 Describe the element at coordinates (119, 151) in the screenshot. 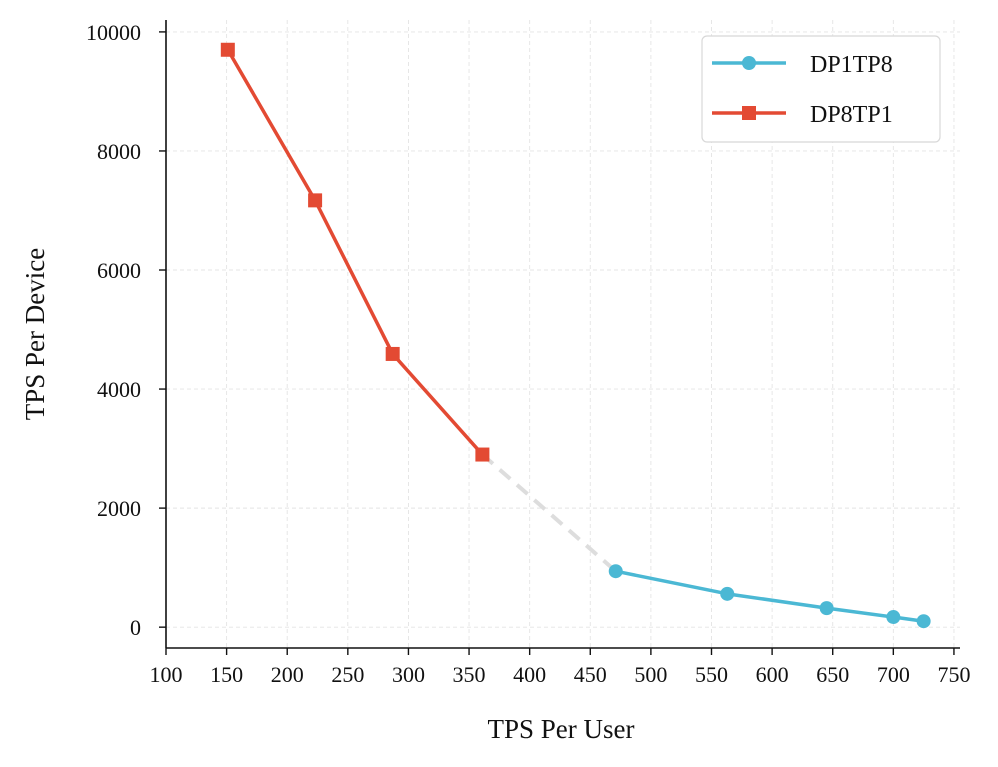

I see `y-tick-label: 8000` at that location.